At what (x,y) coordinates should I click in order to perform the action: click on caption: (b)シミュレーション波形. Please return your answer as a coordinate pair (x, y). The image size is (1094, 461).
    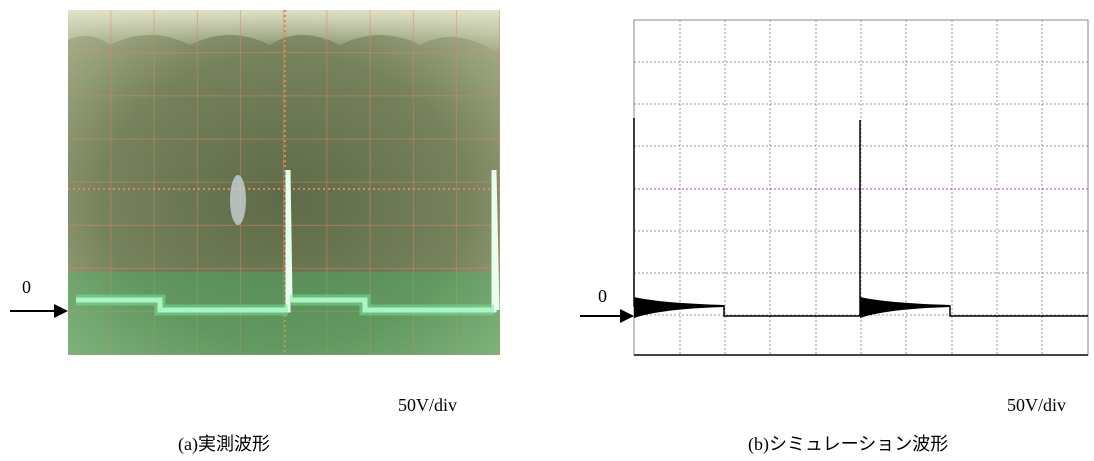
    Looking at the image, I should click on (848, 444).